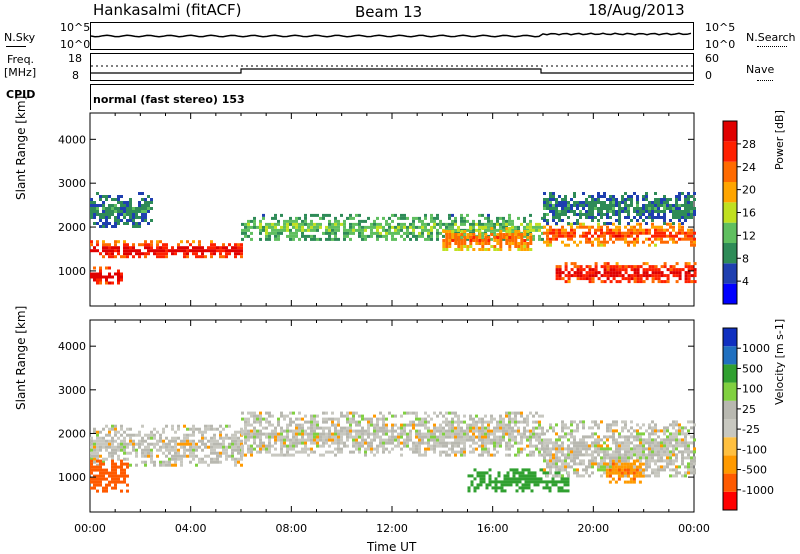  What do you see at coordinates (20, 37) in the screenshot?
I see `nsky-label: N.Sky` at bounding box center [20, 37].